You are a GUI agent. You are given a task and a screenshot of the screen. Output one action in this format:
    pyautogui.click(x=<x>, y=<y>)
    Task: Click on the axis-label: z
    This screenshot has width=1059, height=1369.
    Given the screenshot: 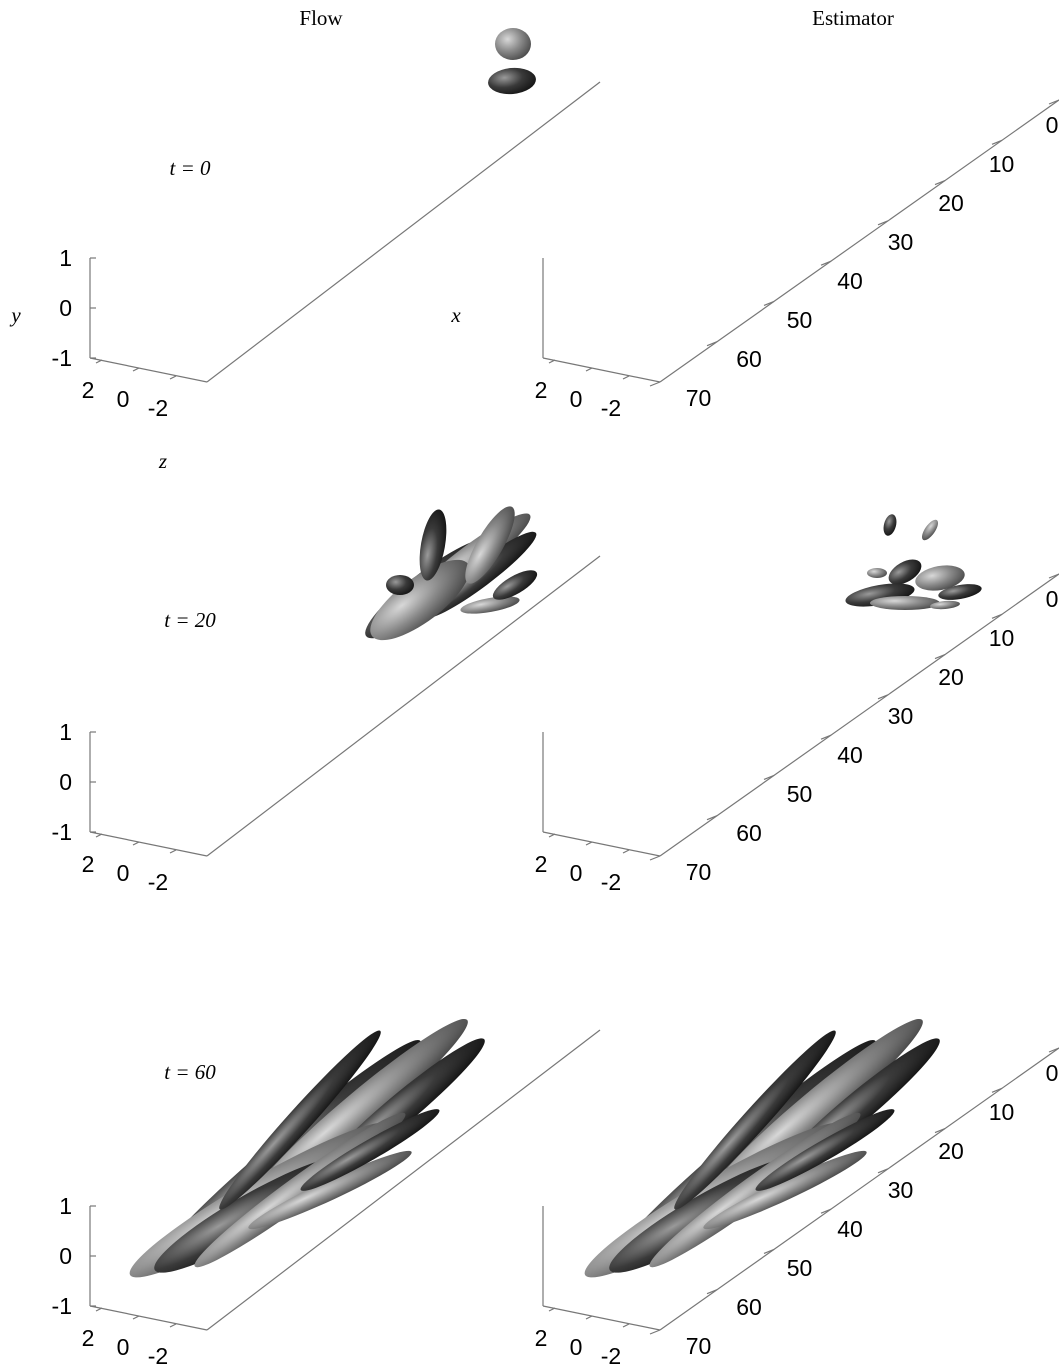 What is the action you would take?
    pyautogui.click(x=162, y=461)
    